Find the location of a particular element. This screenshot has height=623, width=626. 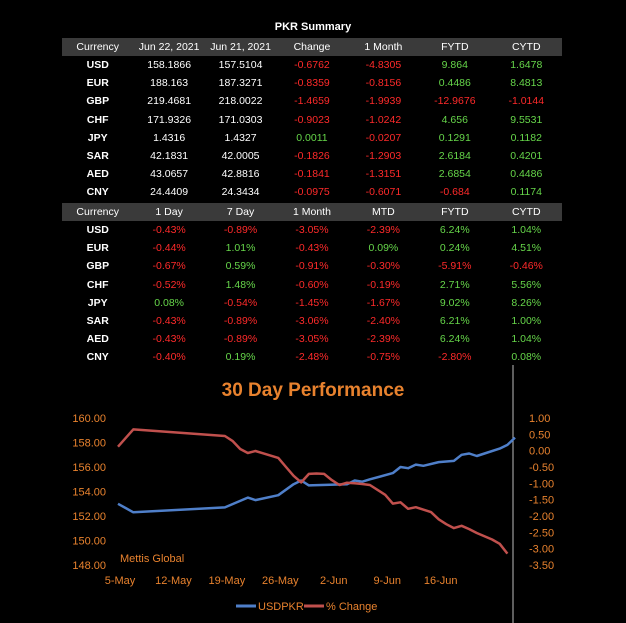

value-cell: 1.4316 is located at coordinates (169, 137).